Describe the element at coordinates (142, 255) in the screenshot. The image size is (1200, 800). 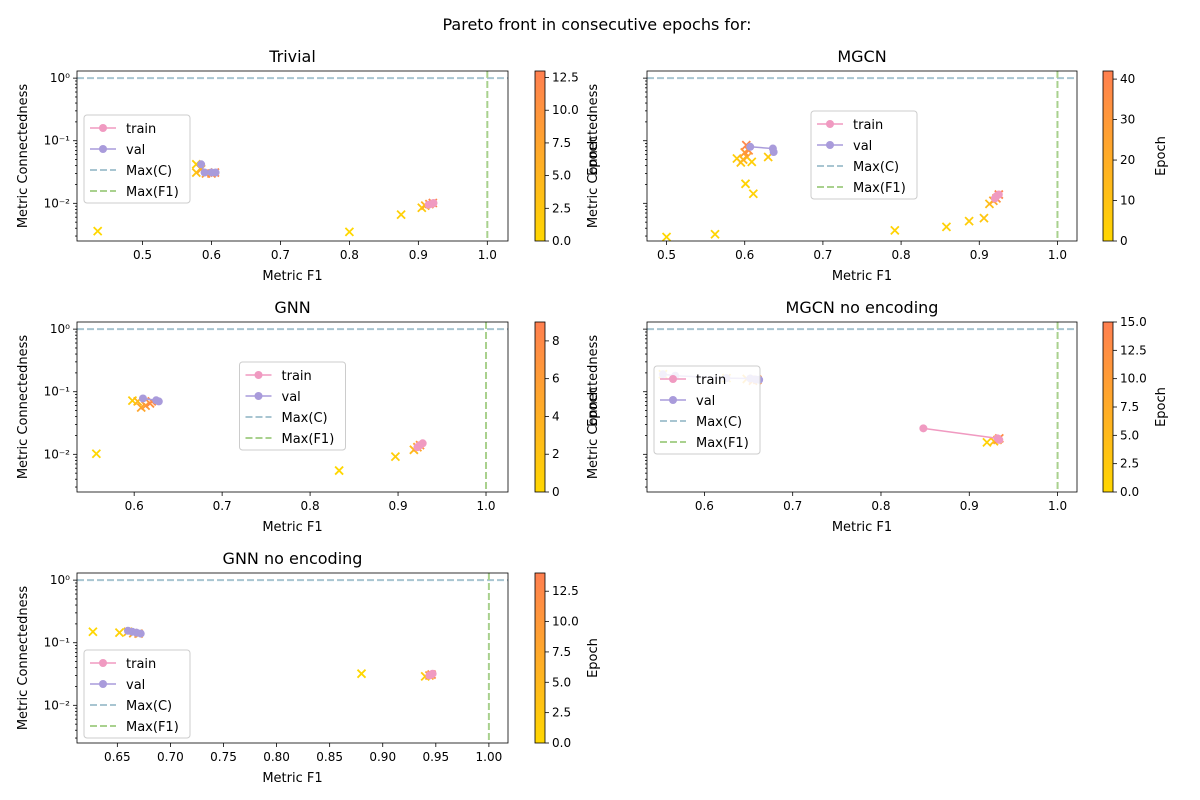
I see `x-tick-label: 0.5` at that location.